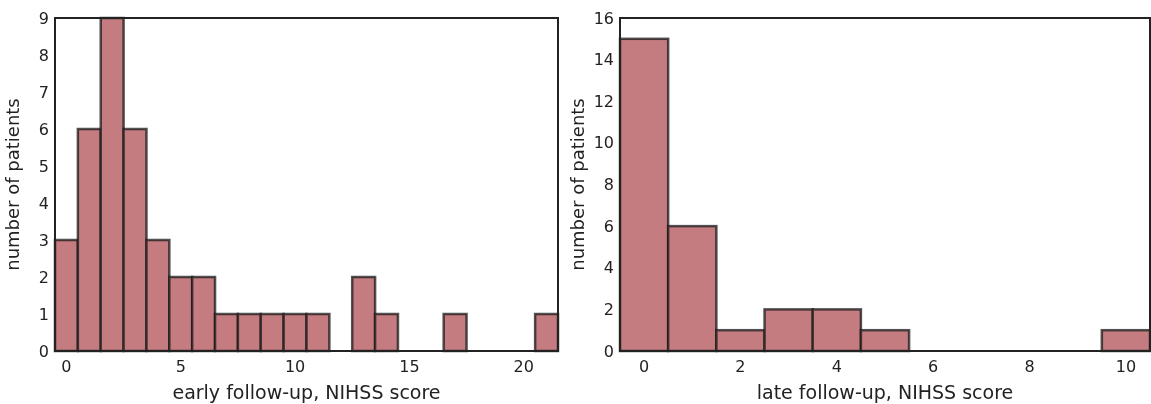  I want to click on x-tick-label: 8, so click(1029, 366).